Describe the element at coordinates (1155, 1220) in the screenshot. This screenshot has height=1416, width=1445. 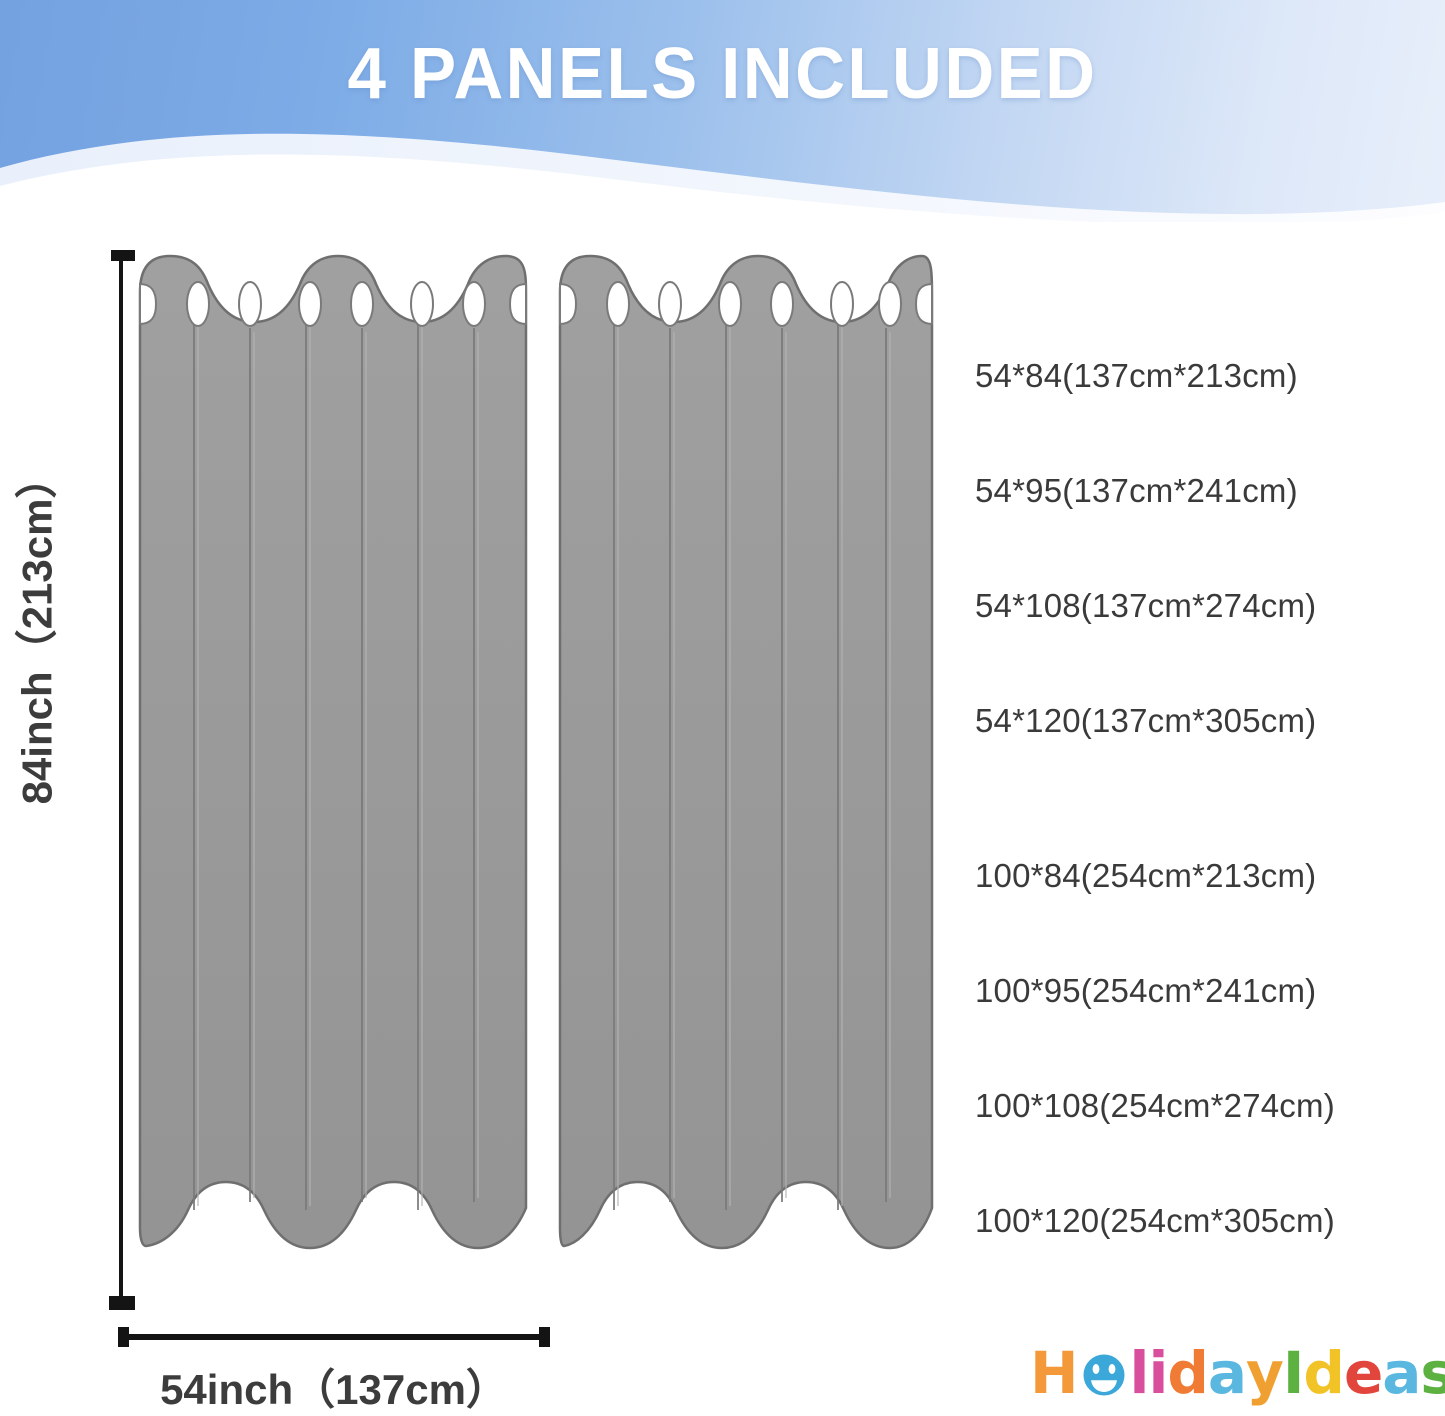
I see `size-option: 100*120(254cm*305cm)` at that location.